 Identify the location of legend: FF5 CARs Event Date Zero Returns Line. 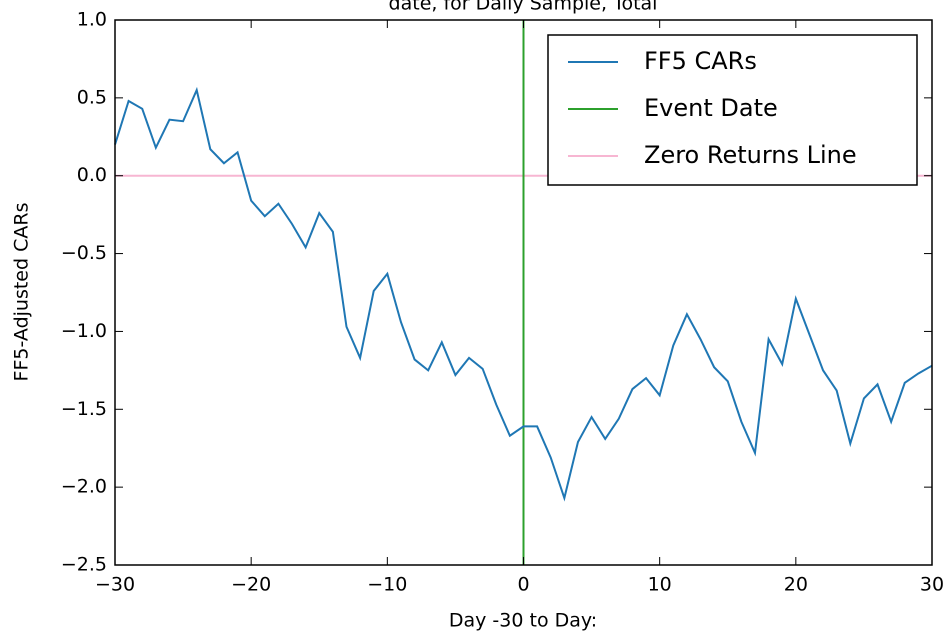
(732, 110).